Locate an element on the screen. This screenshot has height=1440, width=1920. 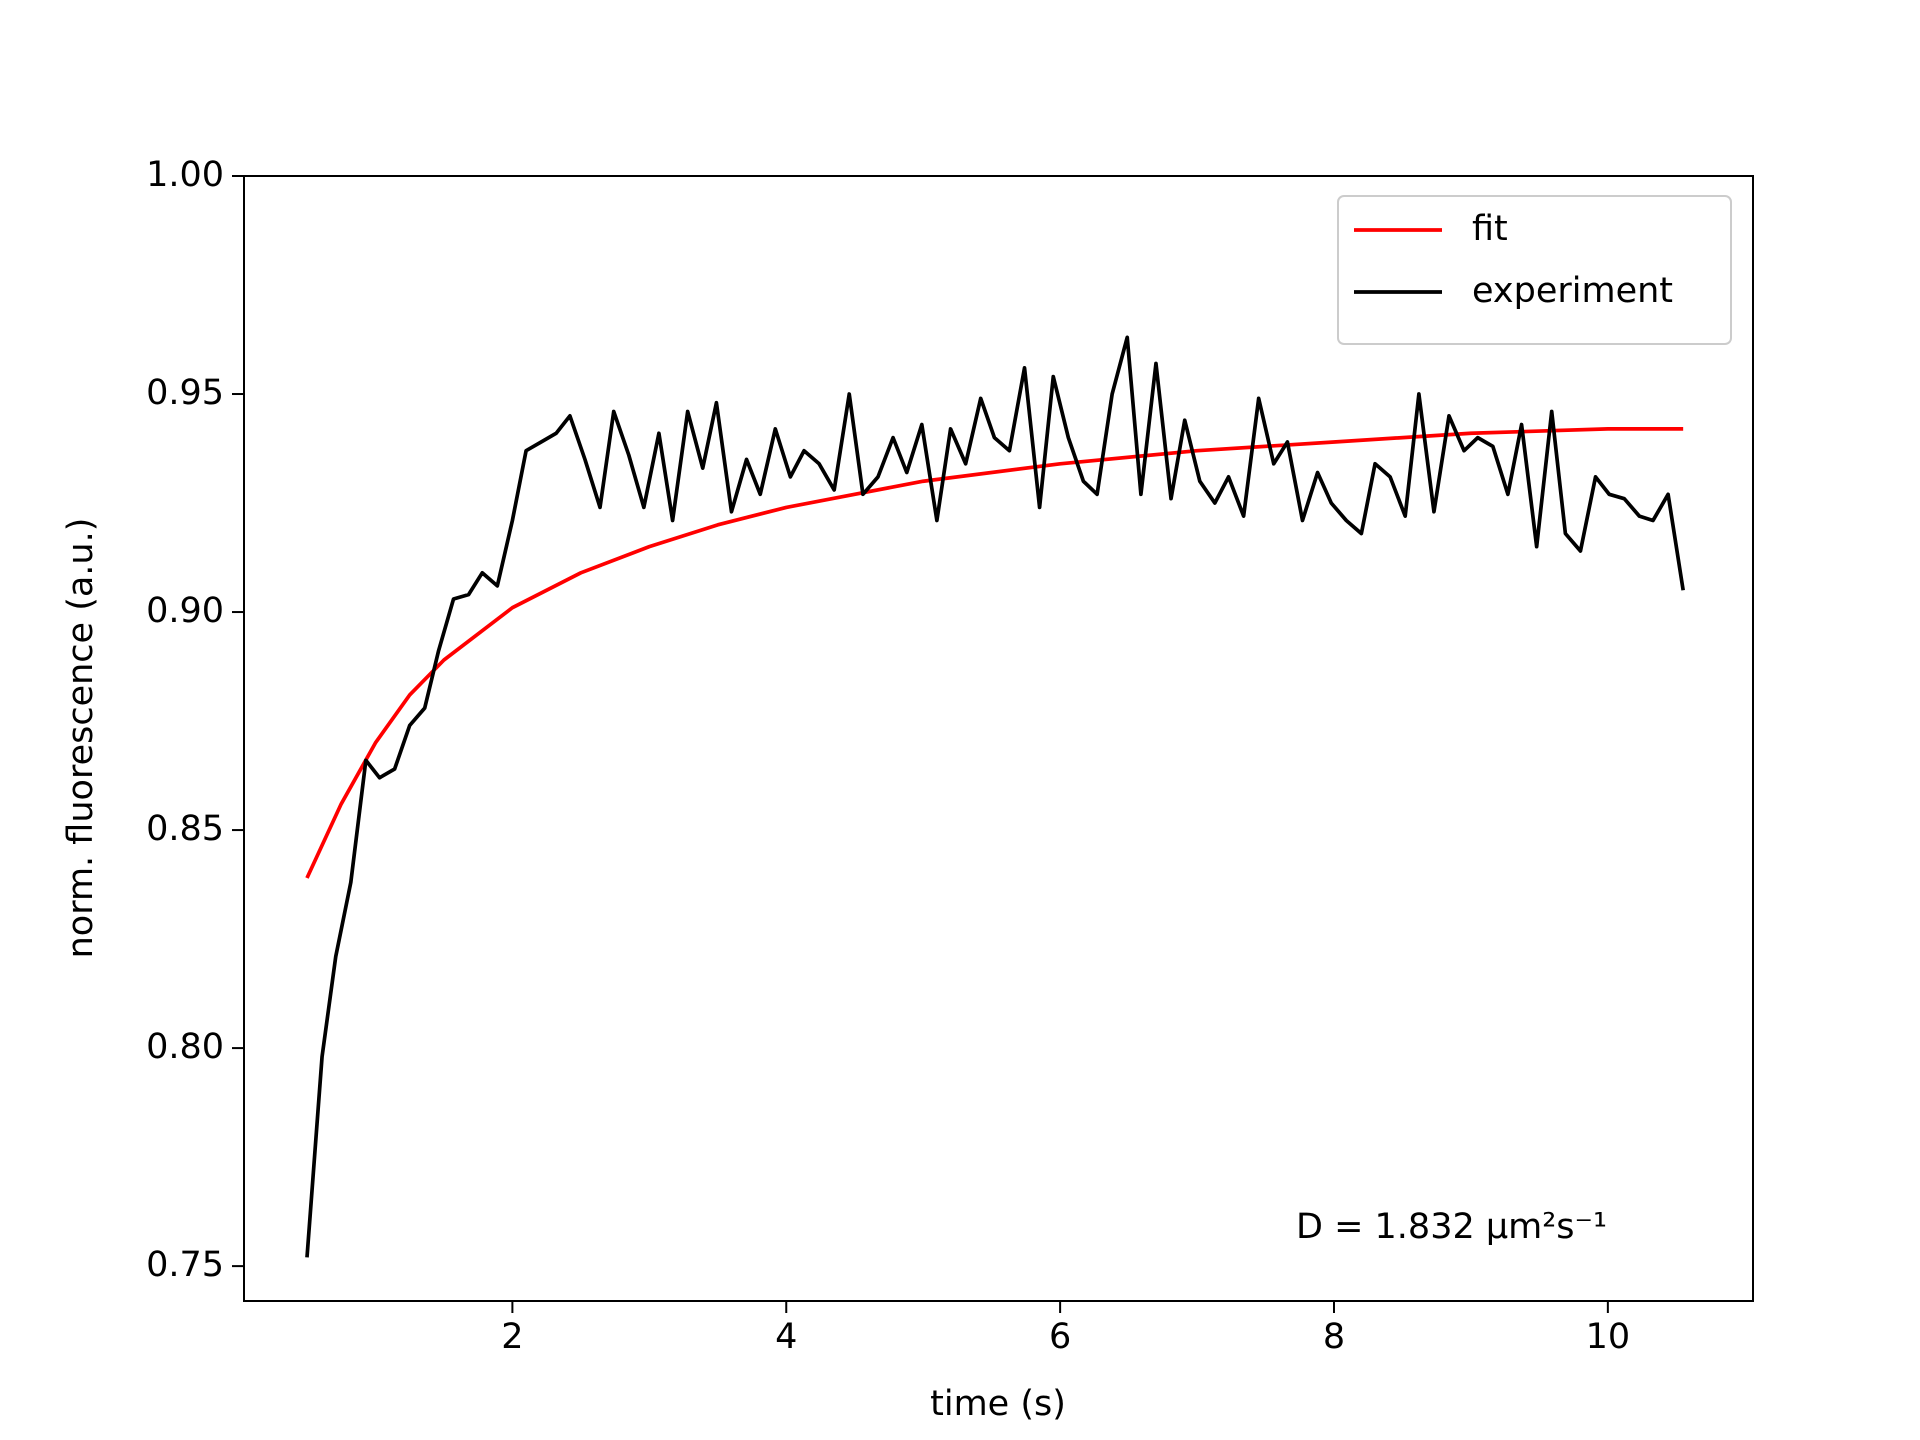
x-tick-label: 6 is located at coordinates (1060, 1337).